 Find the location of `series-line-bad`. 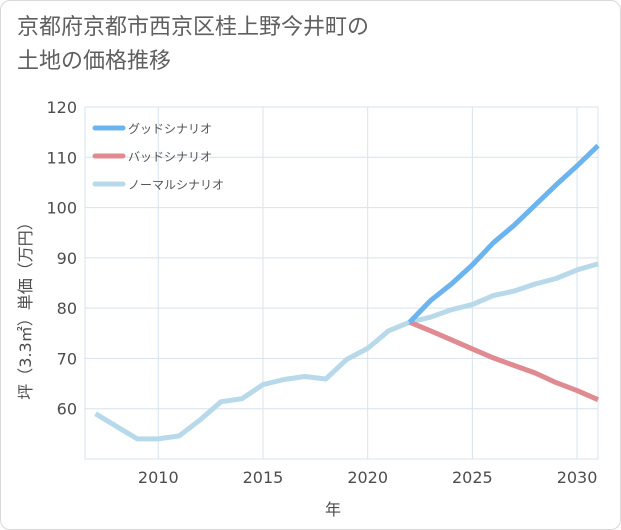

series-line-bad is located at coordinates (503, 360).